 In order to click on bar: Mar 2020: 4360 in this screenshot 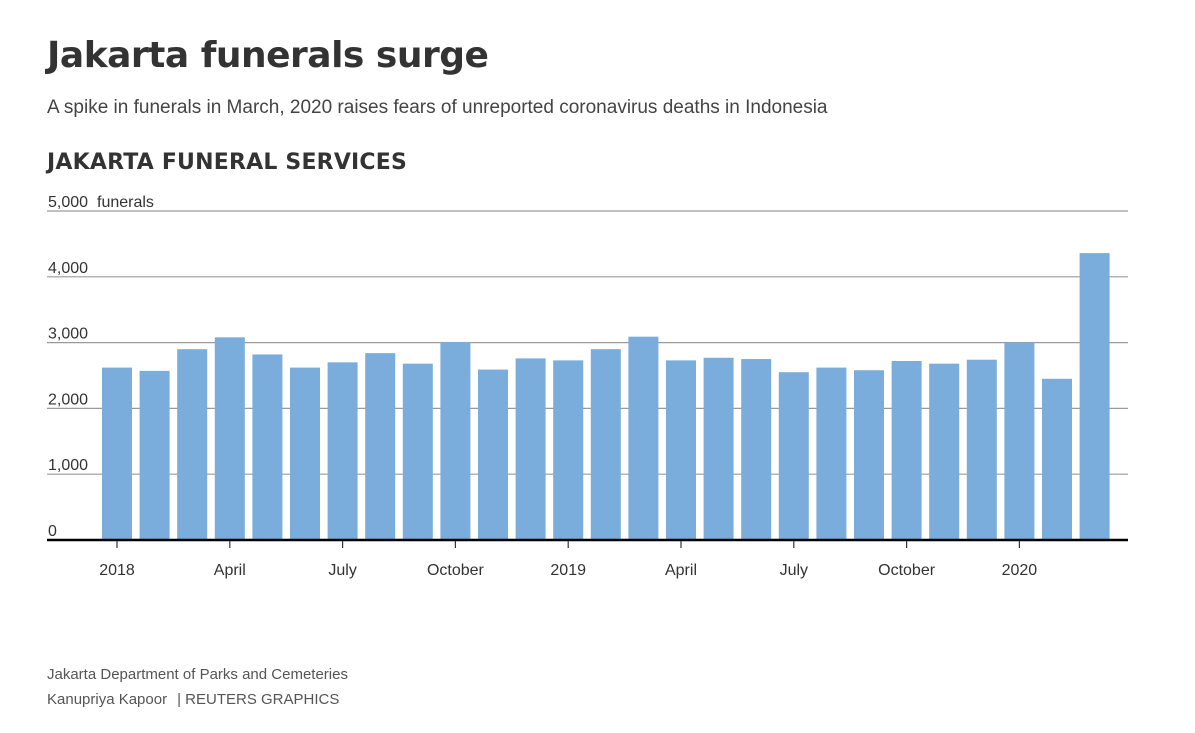, I will do `click(1094, 396)`.